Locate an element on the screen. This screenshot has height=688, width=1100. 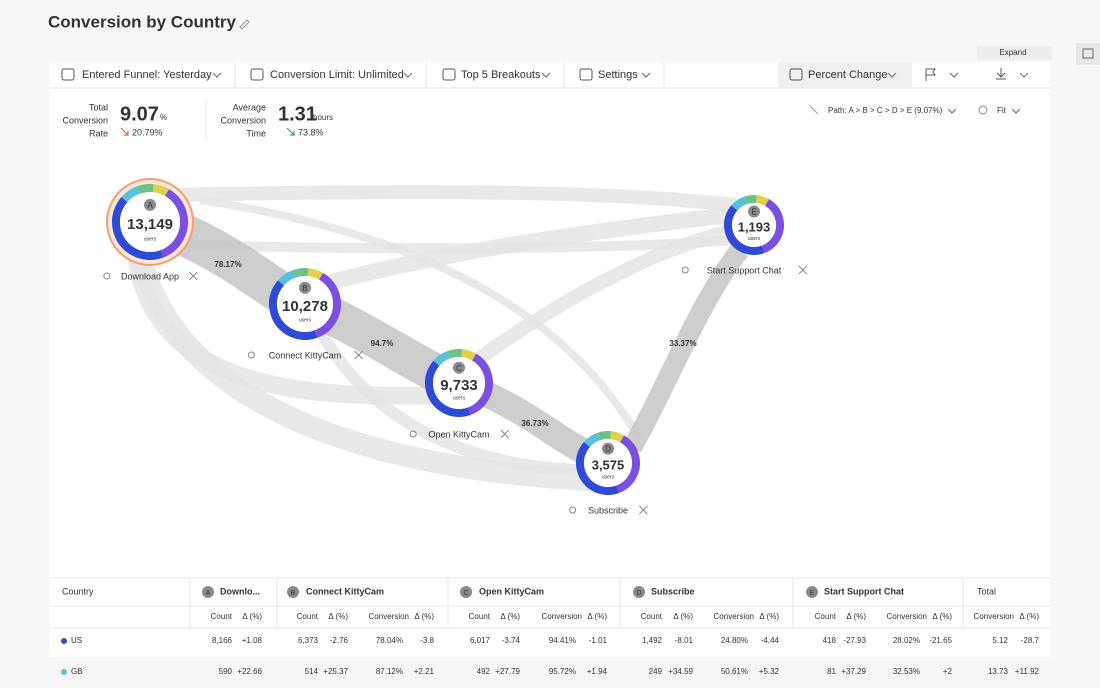
path-control: Path: A > B > C > D > E (9.07%) is located at coordinates (885, 110).